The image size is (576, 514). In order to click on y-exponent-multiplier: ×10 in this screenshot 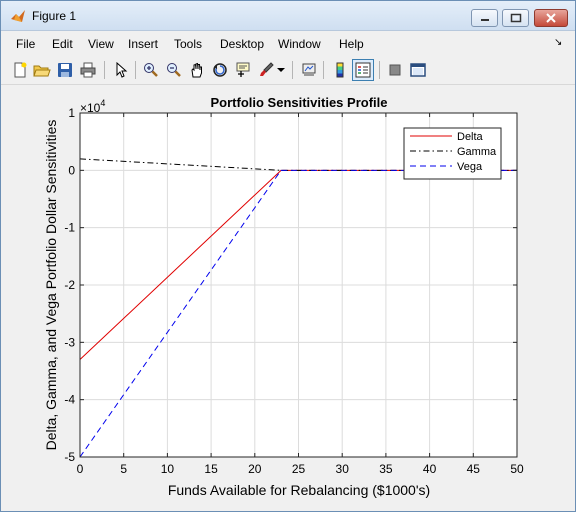, I will do `click(90, 108)`.